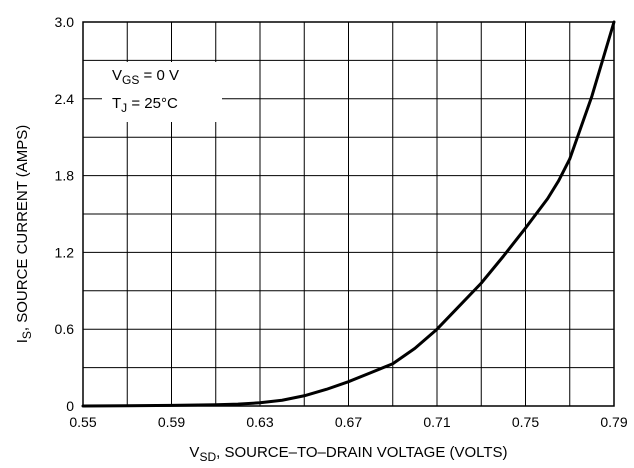 Image resolution: width=634 pixels, height=468 pixels. Describe the element at coordinates (145, 105) in the screenshot. I see `annotation-tj: TJ = 25°C` at that location.